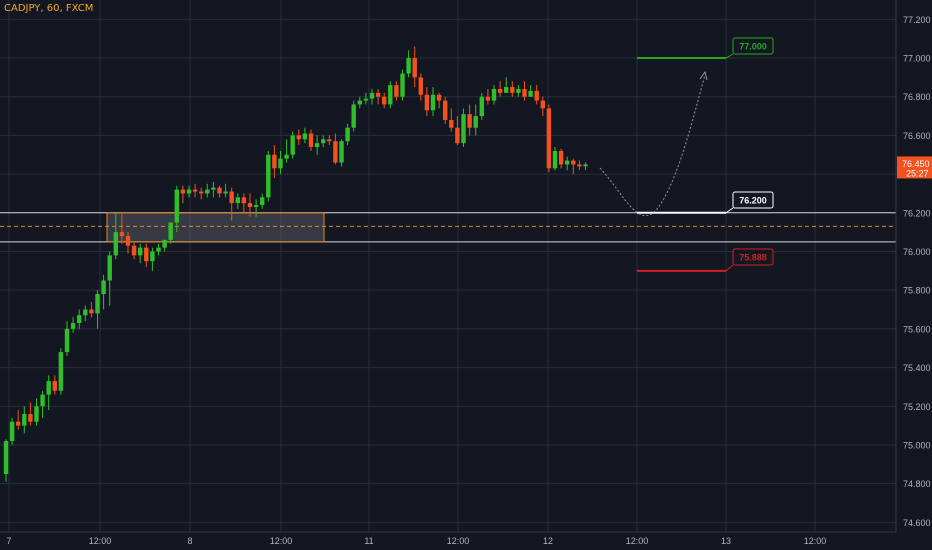  What do you see at coordinates (917, 59) in the screenshot?
I see `y-tick-label: 77.000` at bounding box center [917, 59].